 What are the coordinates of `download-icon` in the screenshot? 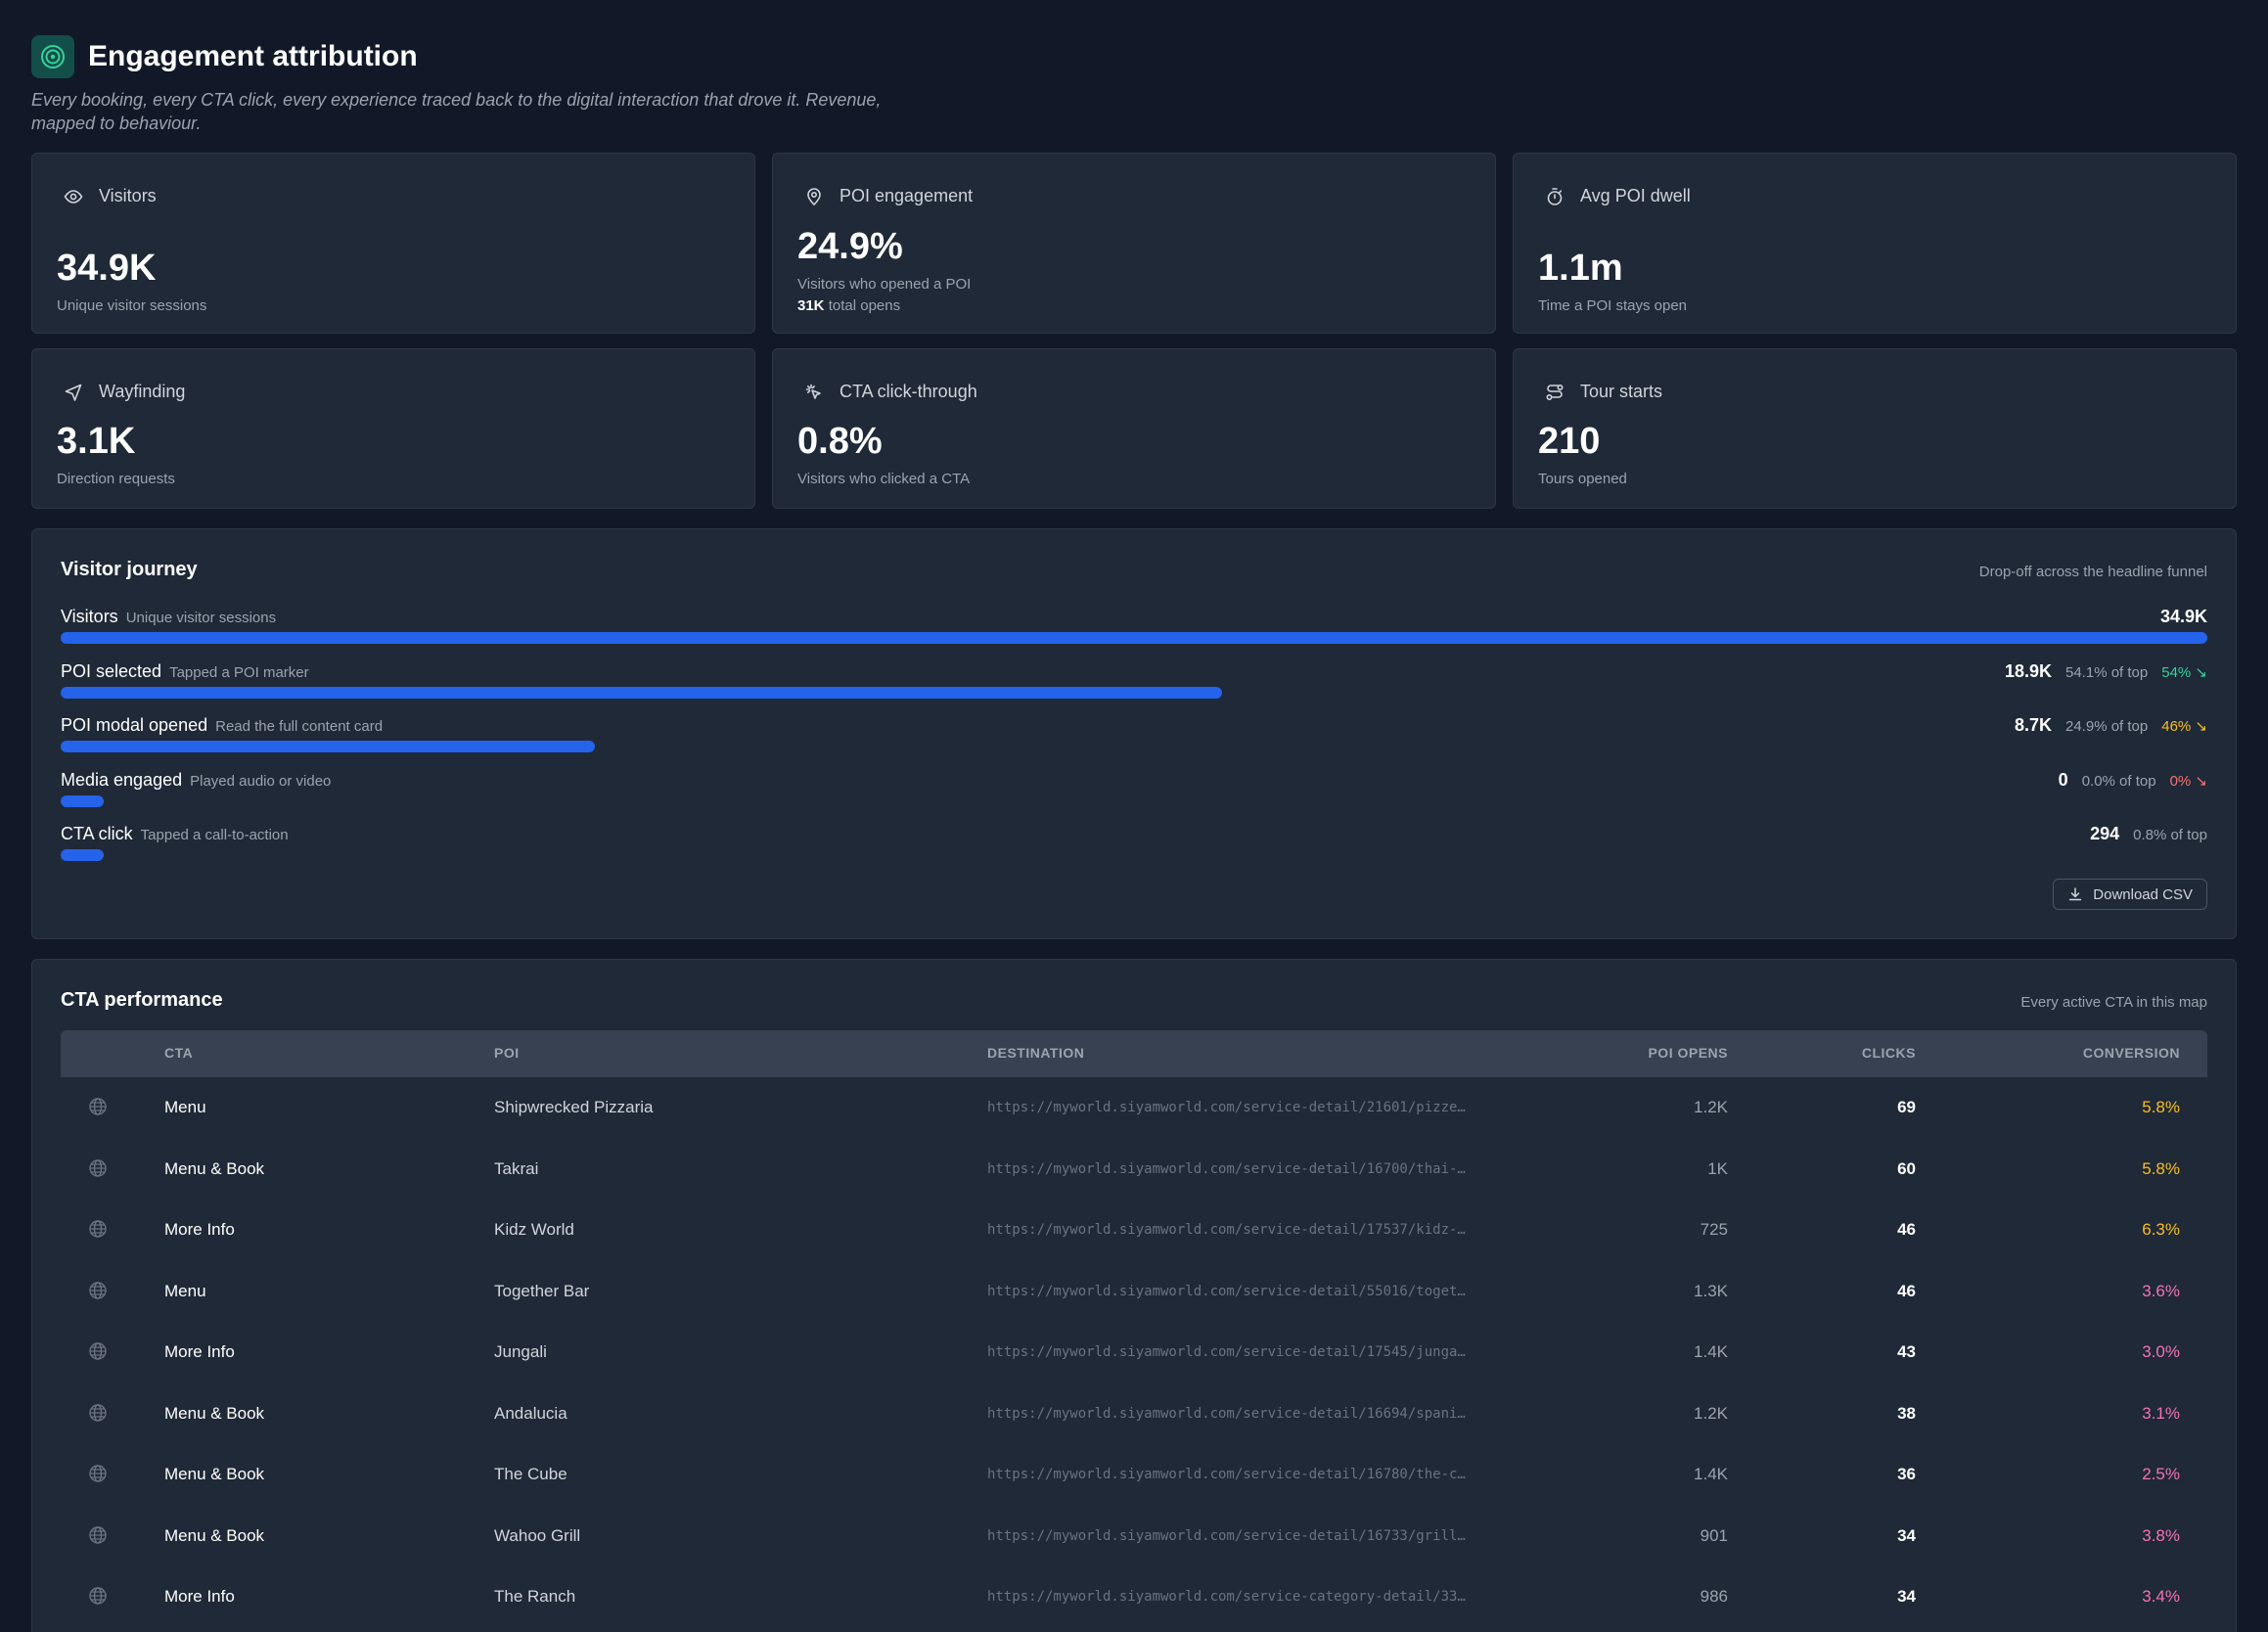 It's located at (2075, 894).